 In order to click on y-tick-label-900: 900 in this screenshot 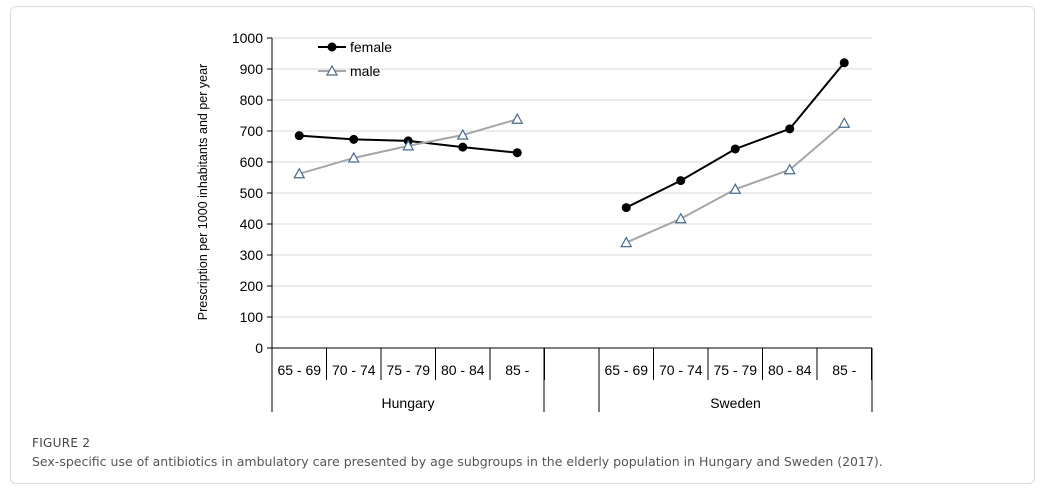, I will do `click(252, 69)`.